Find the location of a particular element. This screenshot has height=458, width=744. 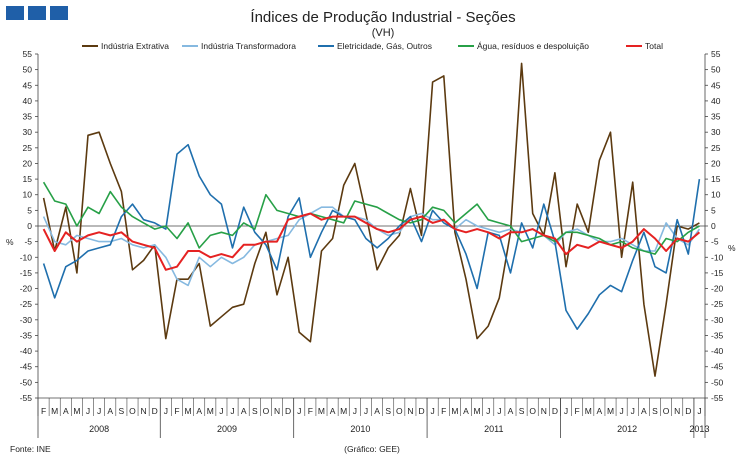

y-tick-label-right: -15 is located at coordinates (717, 273).